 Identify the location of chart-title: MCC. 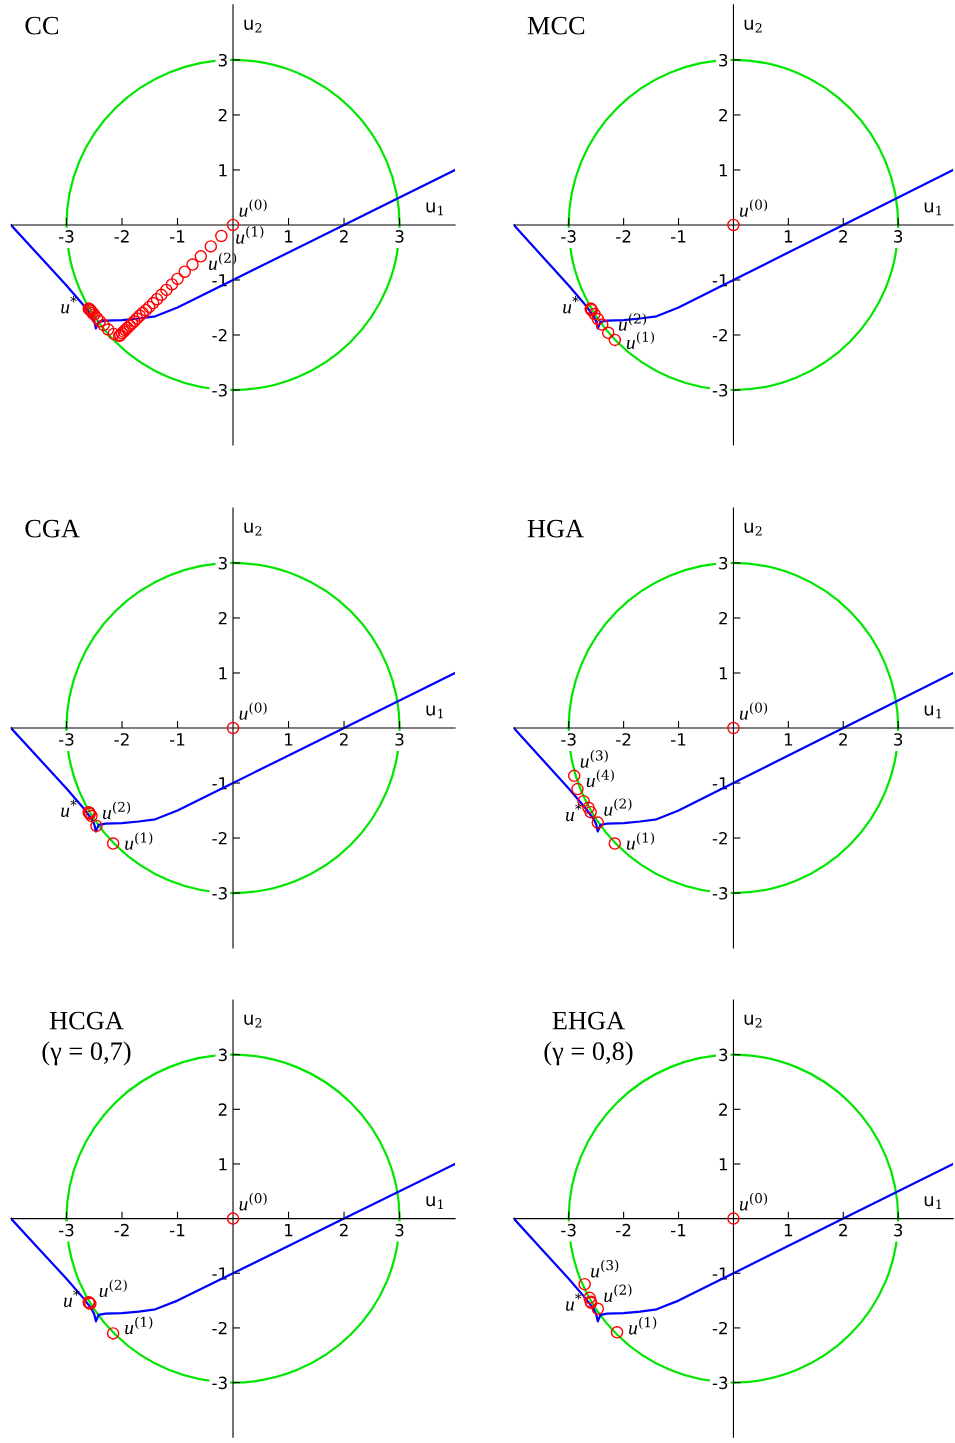
(556, 25).